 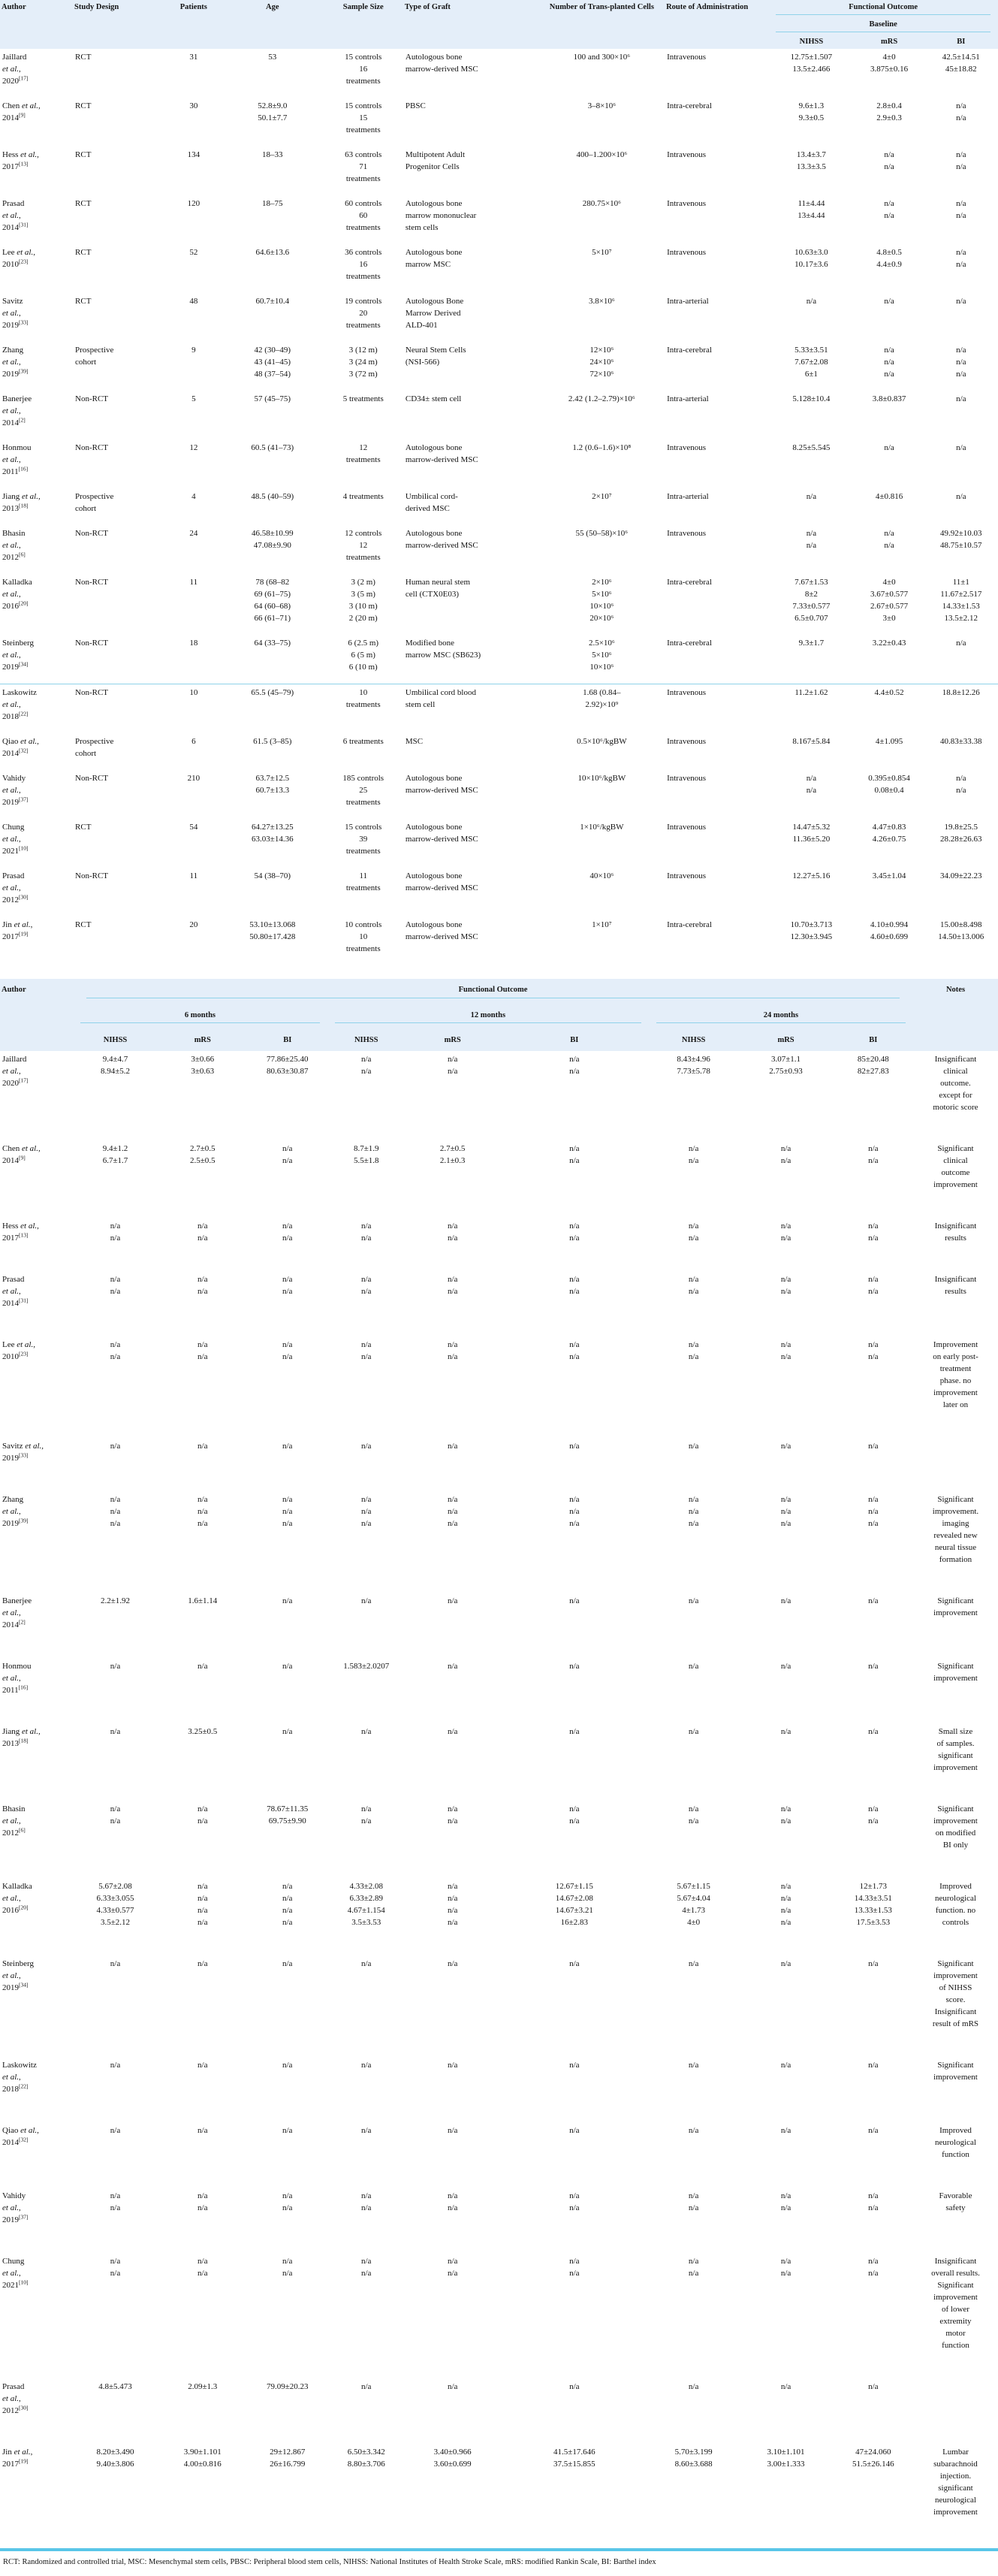 I want to click on cell-patients: 120, so click(x=194, y=203).